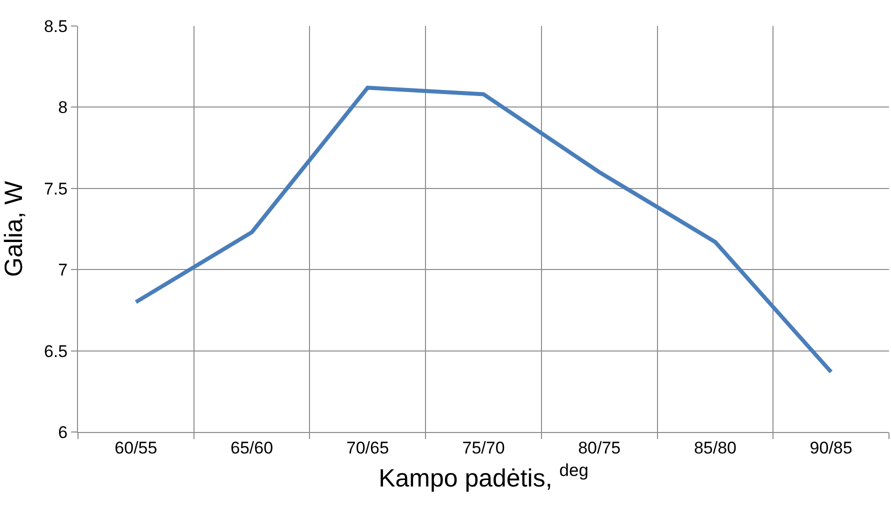  I want to click on x-tick-label: 65/60, so click(252, 448).